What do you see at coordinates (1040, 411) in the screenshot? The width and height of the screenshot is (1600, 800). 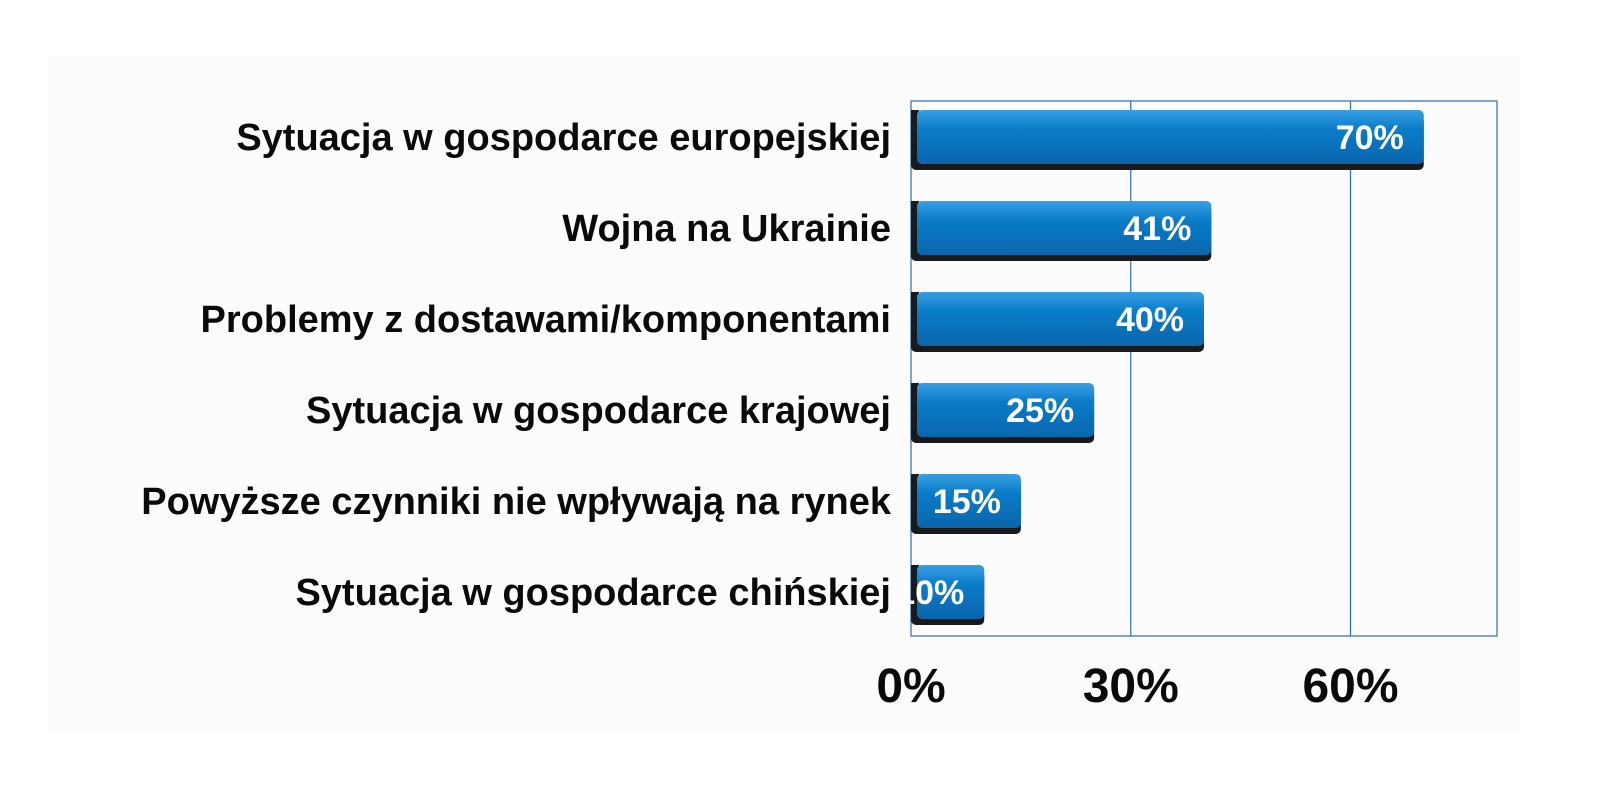 I see `bar-value-label: 25%` at bounding box center [1040, 411].